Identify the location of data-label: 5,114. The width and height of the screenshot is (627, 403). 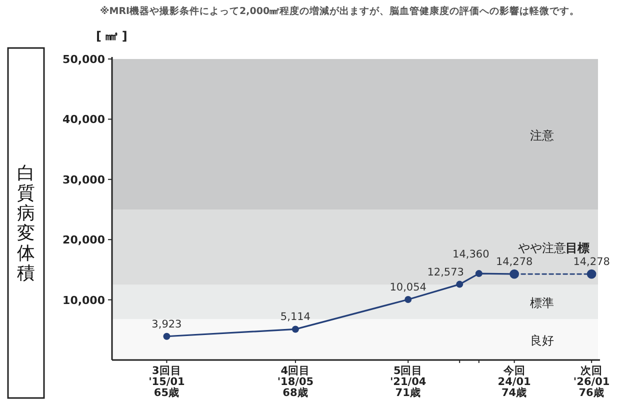
(295, 317).